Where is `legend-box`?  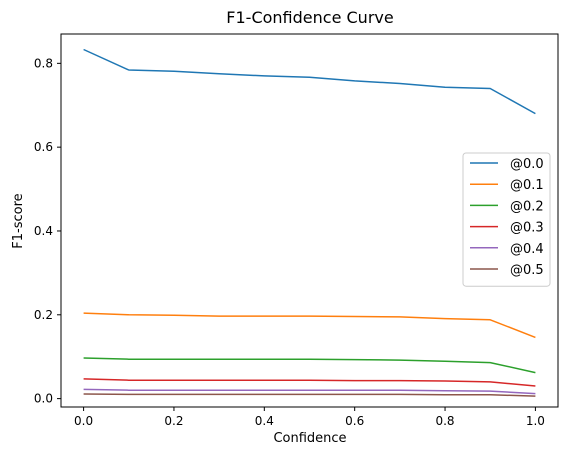 legend-box is located at coordinates (506, 219).